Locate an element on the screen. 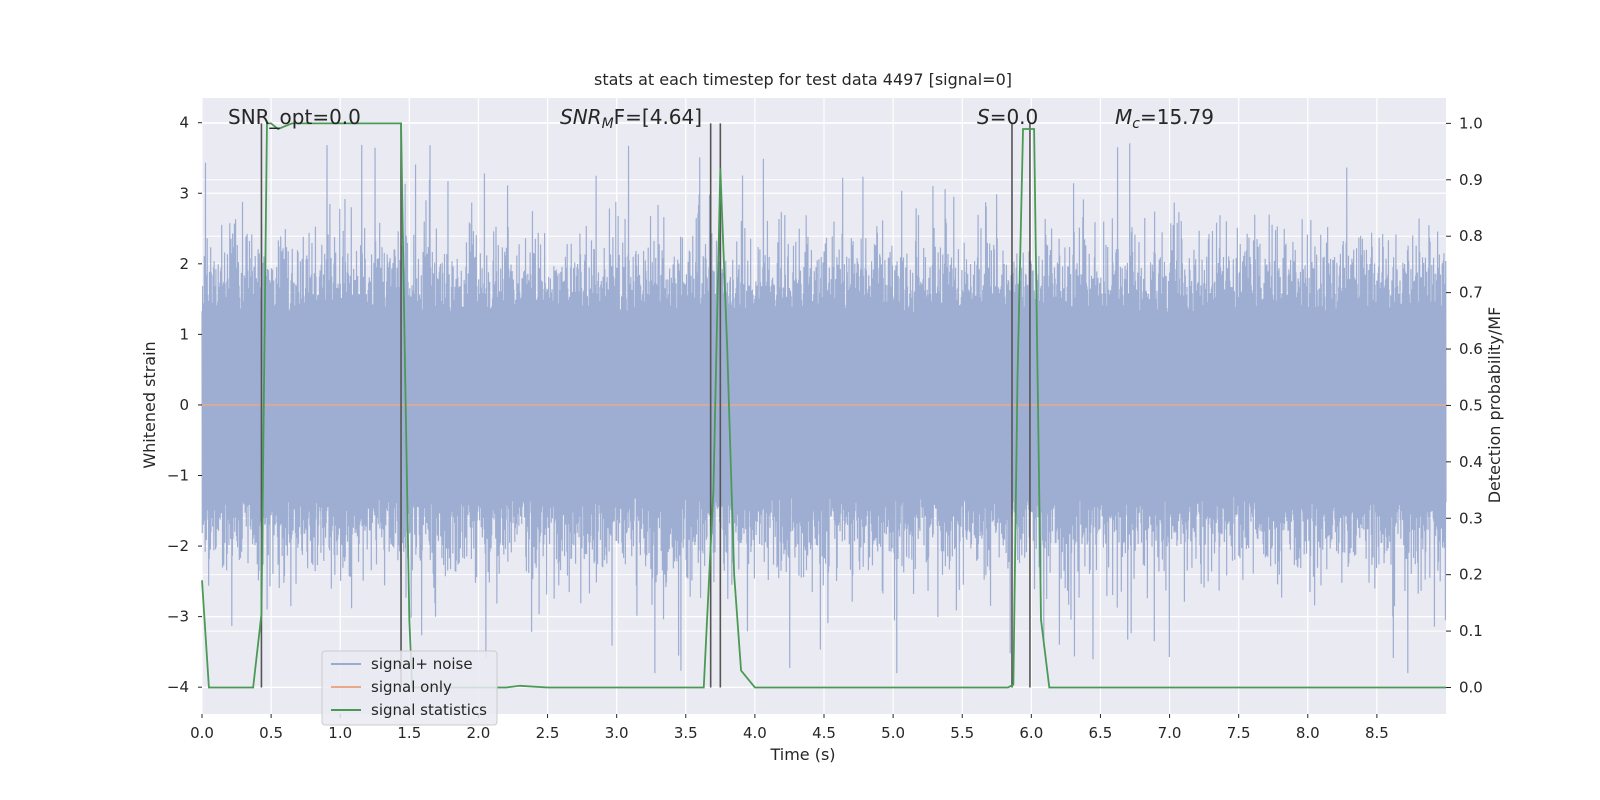 The image size is (1600, 800). x-tick-label: 5.5 is located at coordinates (962, 733).